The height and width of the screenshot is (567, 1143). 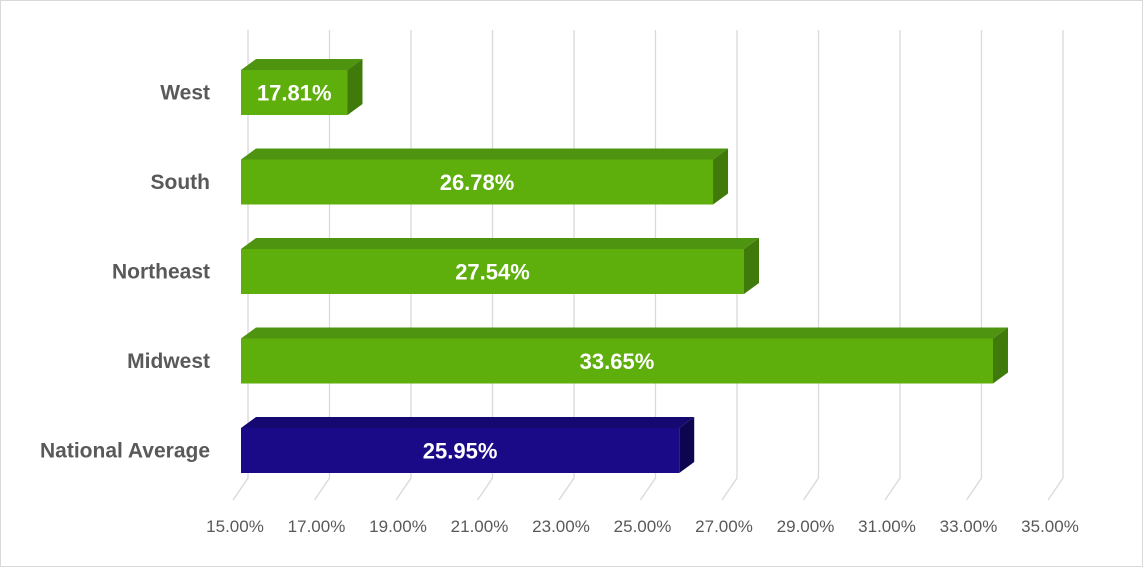 I want to click on bar-national-average, so click(x=460, y=450).